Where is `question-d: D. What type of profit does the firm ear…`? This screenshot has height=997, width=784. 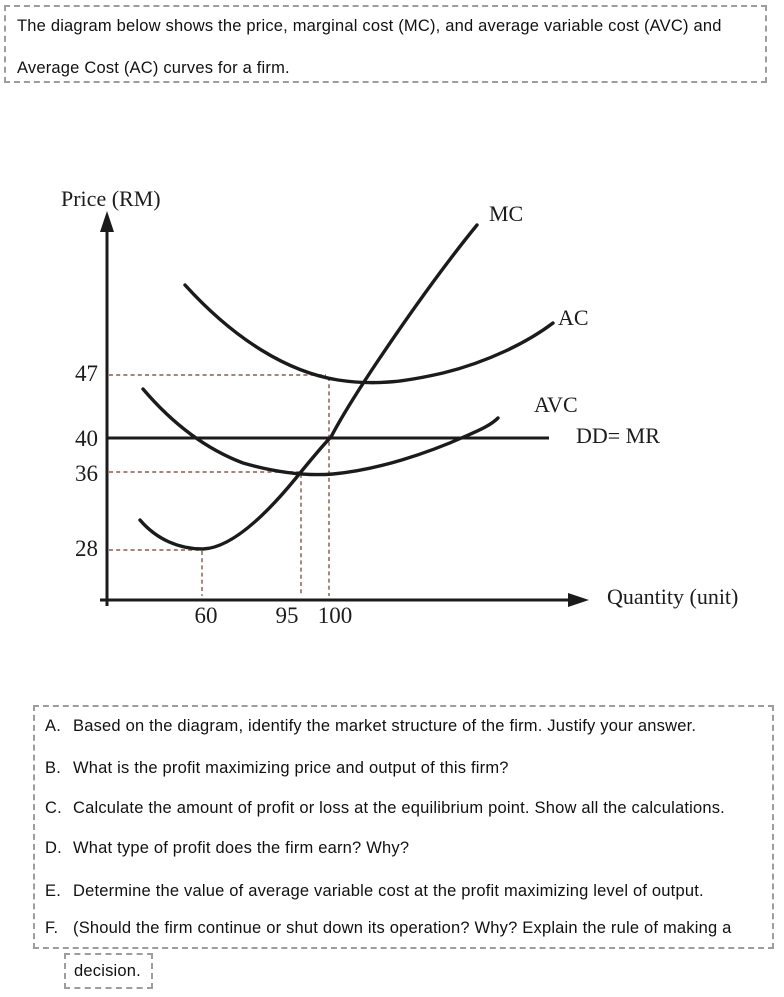 question-d: D. What type of profit does the firm ear… is located at coordinates (227, 848).